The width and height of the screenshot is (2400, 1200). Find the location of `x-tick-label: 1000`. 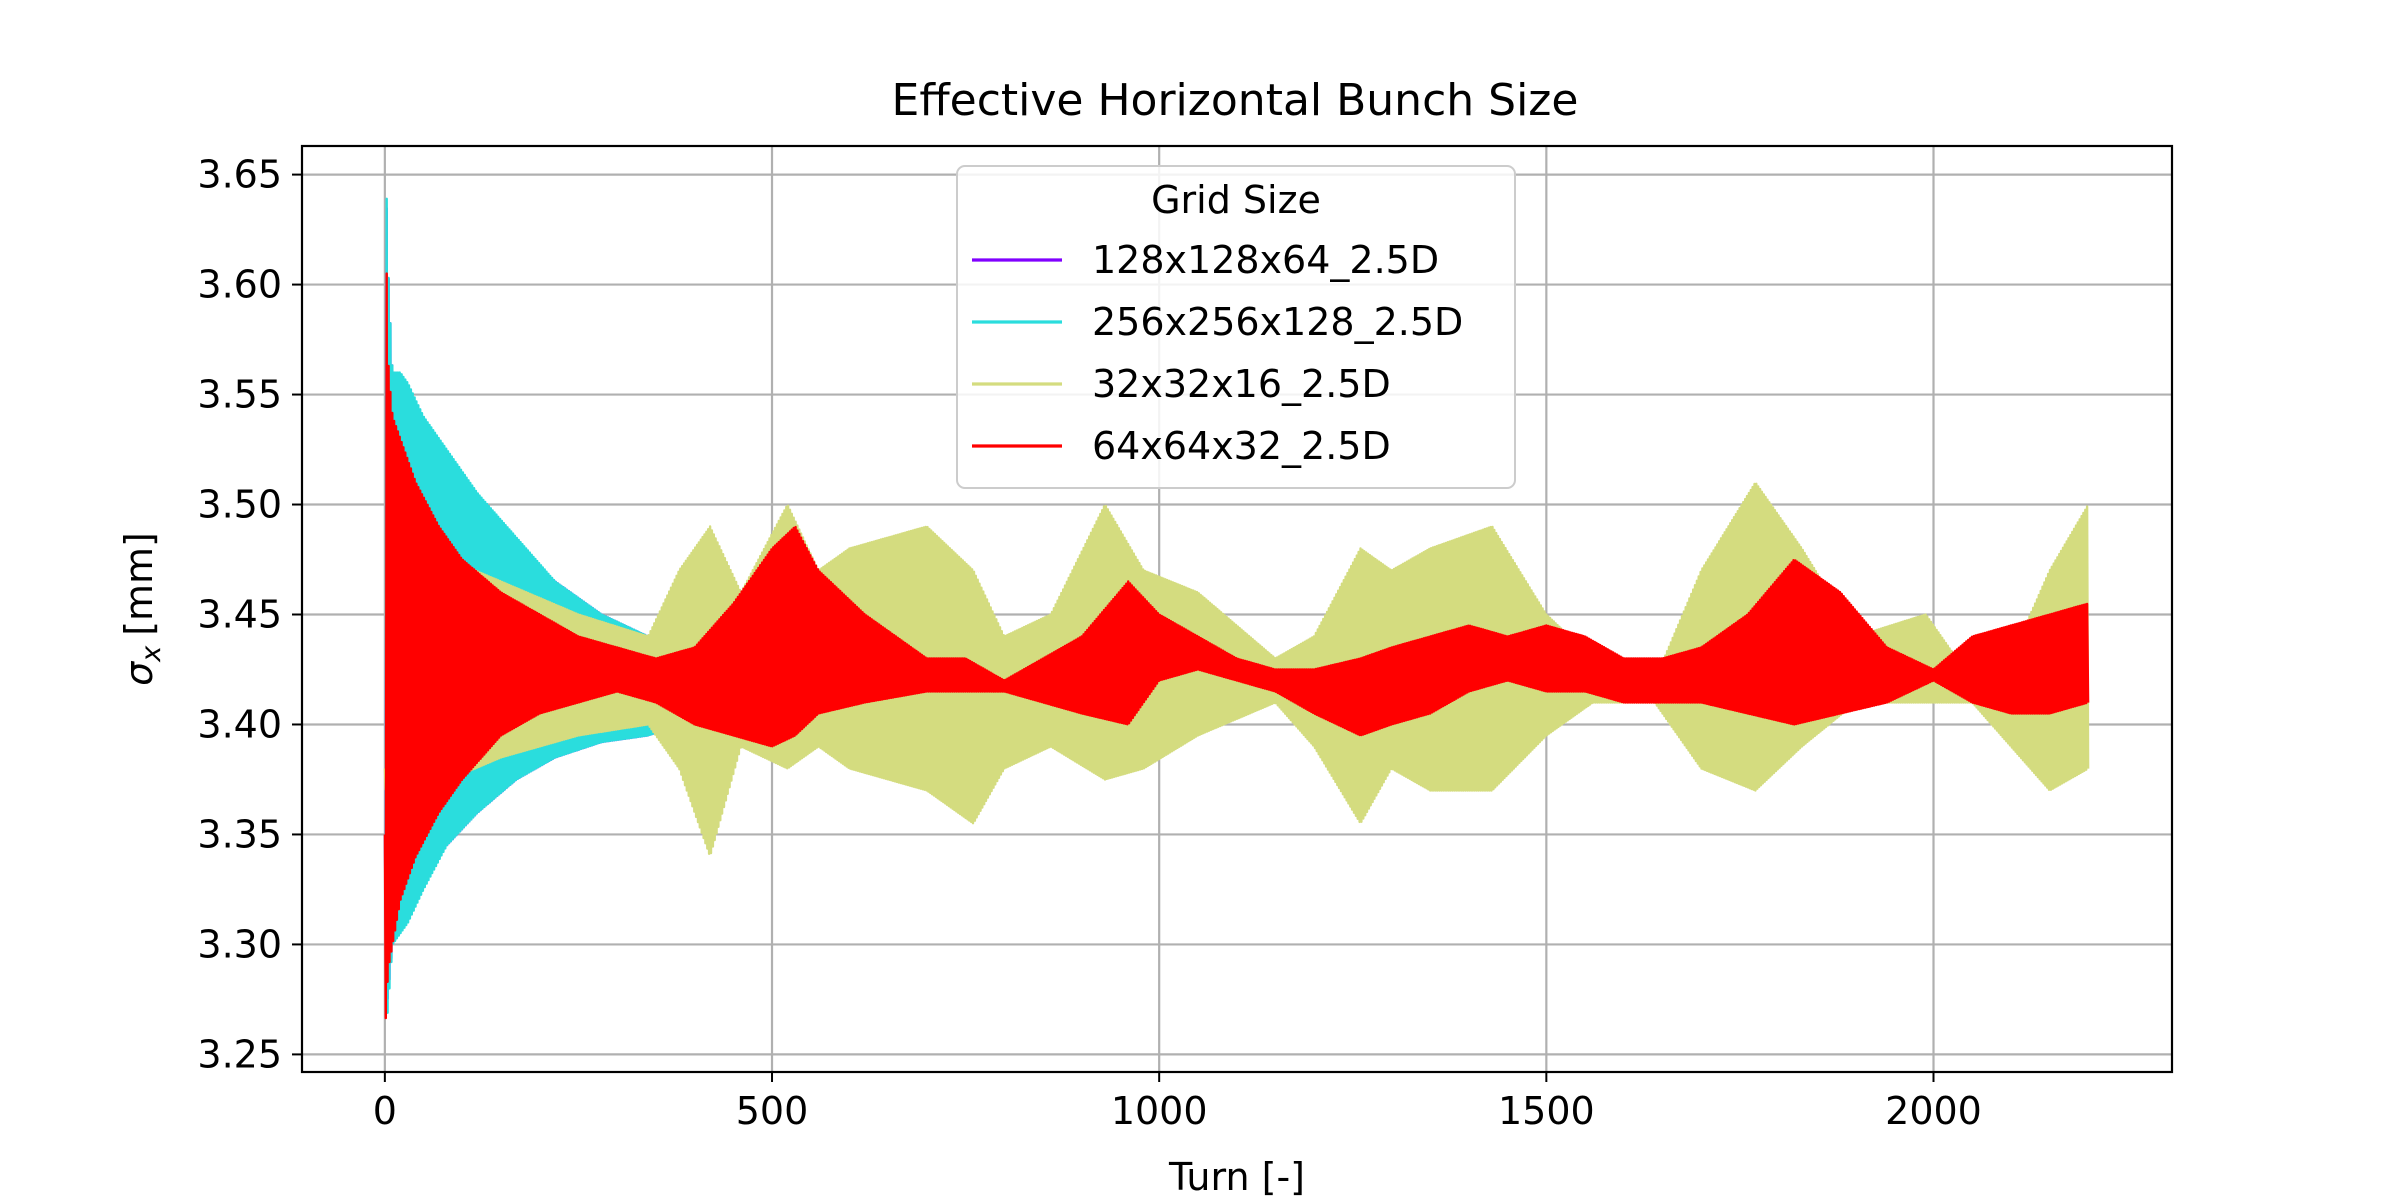

x-tick-label: 1000 is located at coordinates (1159, 1111).